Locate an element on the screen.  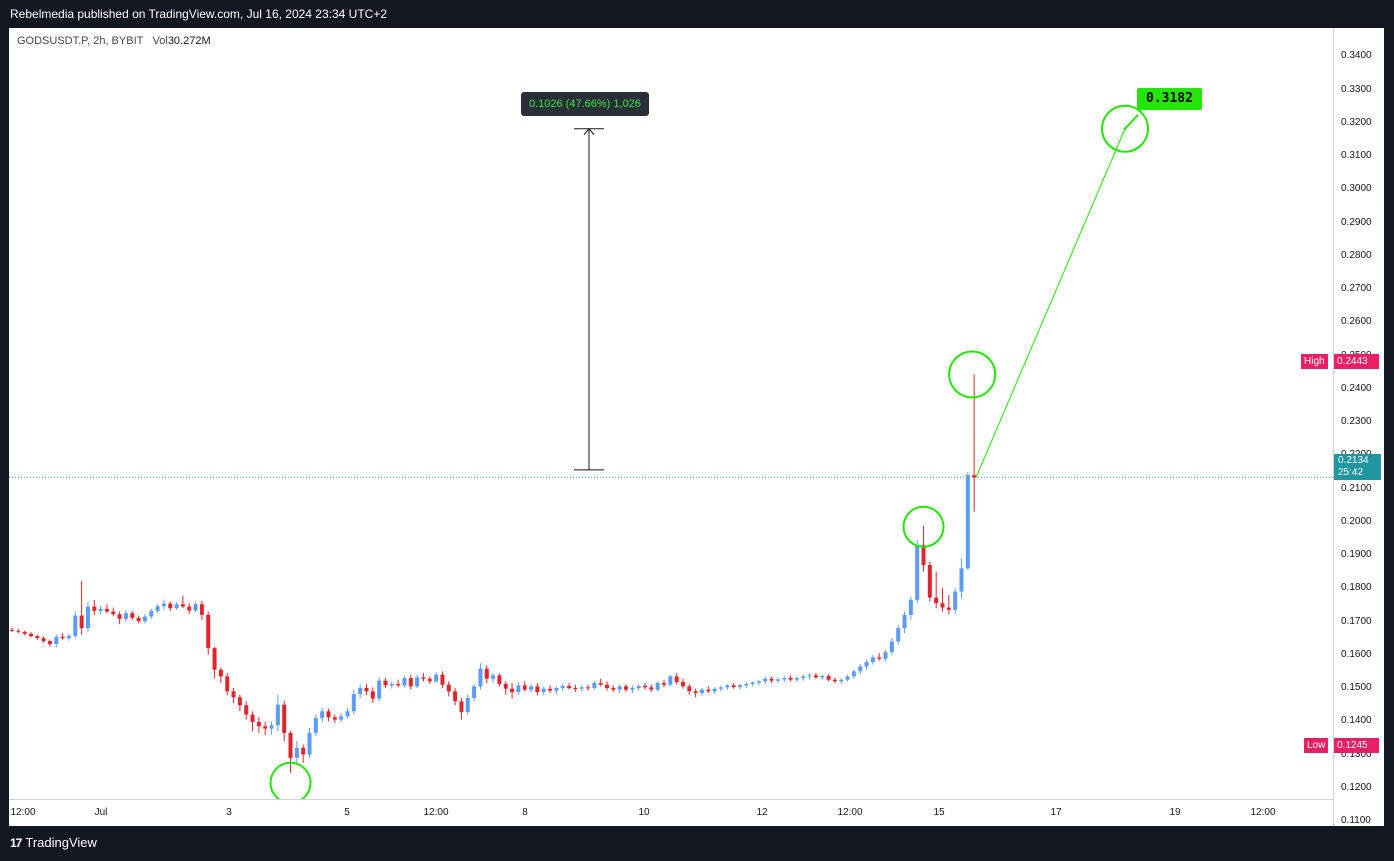
vol-label: Vol is located at coordinates (160, 41).